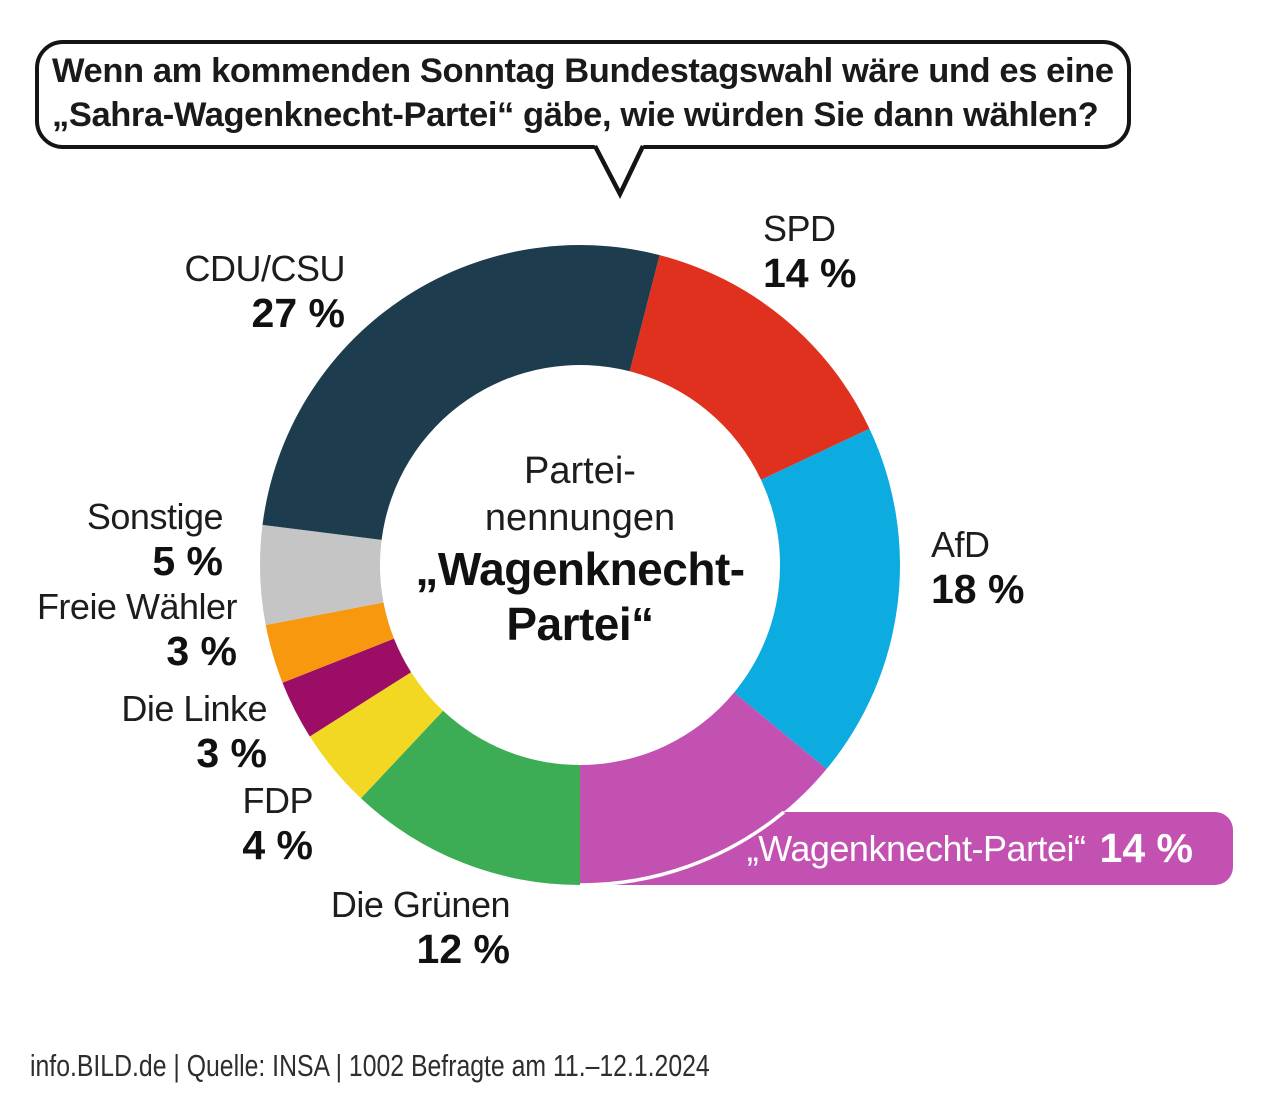 This screenshot has width=1280, height=1098. I want to click on callout-die-gruenen: Die Grünen 12 %, so click(420, 928).